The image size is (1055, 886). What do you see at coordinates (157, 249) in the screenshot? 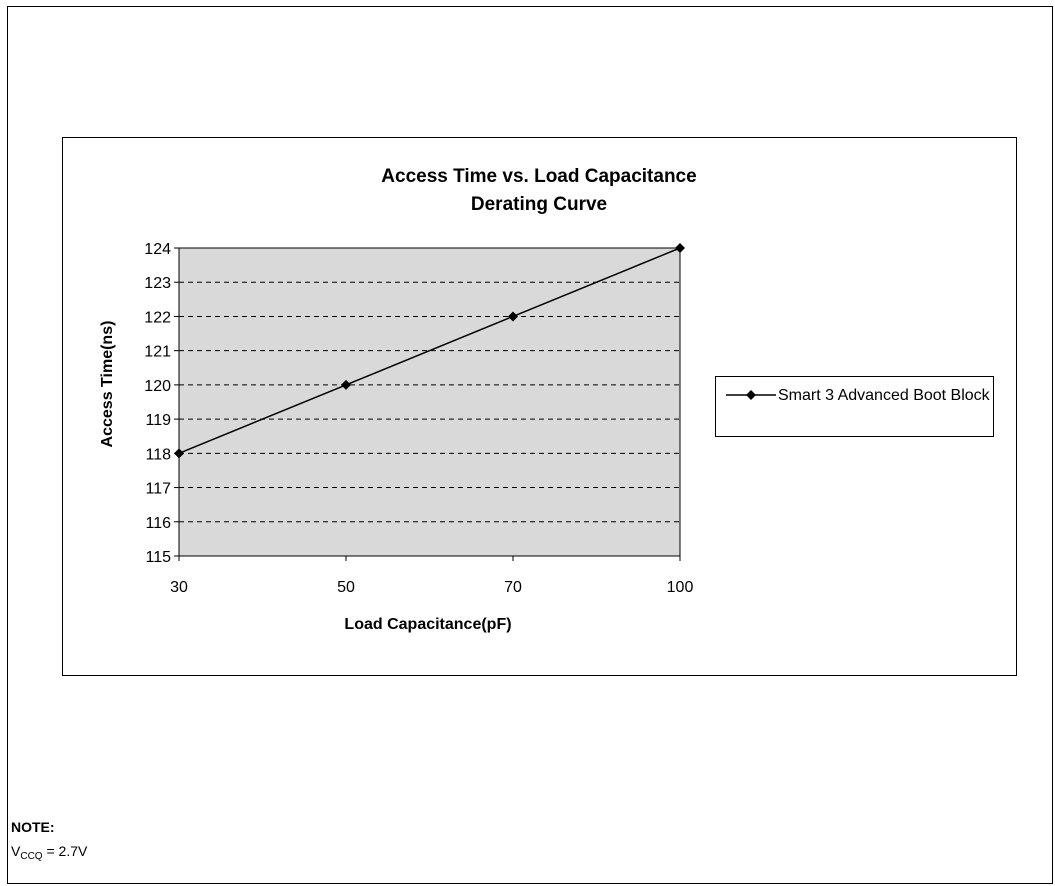
I see `y-tick-label: 124` at bounding box center [157, 249].